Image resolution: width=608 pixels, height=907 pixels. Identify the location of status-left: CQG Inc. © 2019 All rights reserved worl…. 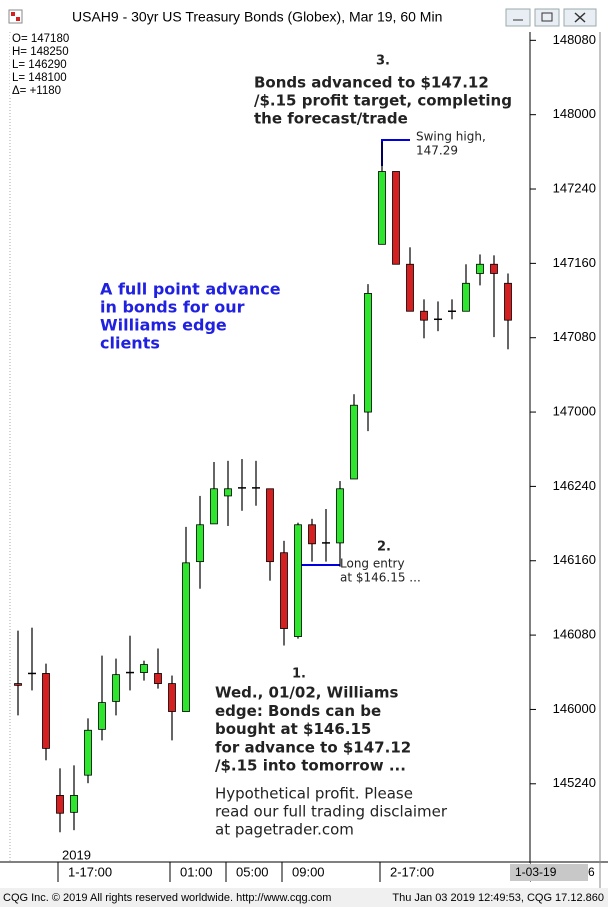
(167, 898).